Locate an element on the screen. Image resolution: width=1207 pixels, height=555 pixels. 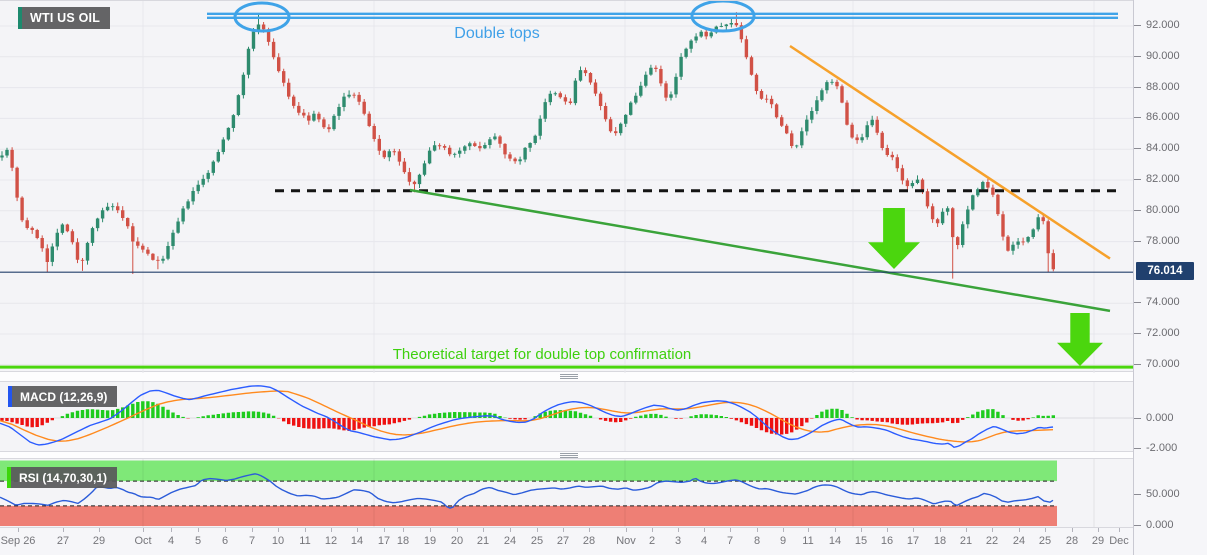
descending-support-green is located at coordinates (760, 250).